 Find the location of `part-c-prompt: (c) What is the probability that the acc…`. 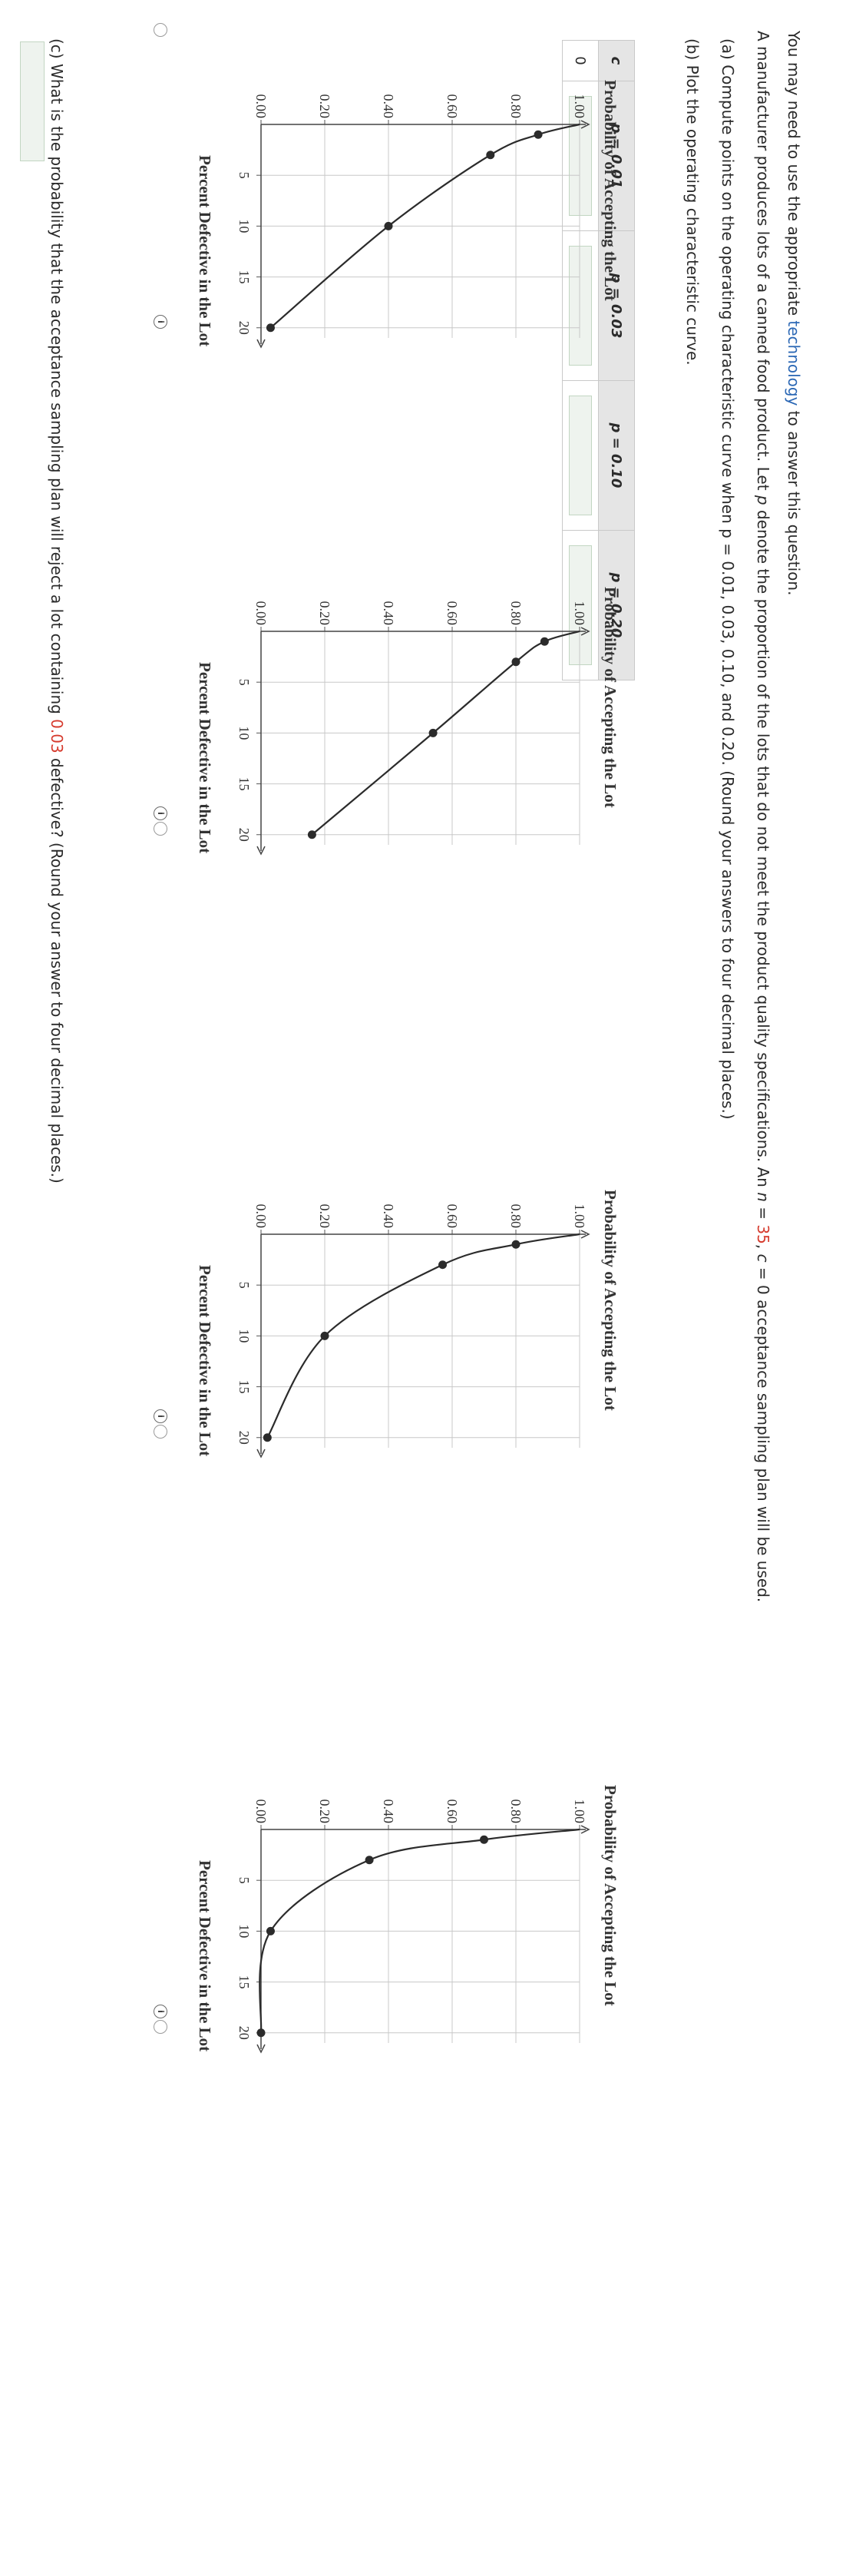

part-c-prompt: (c) What is the probability that the acc… is located at coordinates (57, 611).